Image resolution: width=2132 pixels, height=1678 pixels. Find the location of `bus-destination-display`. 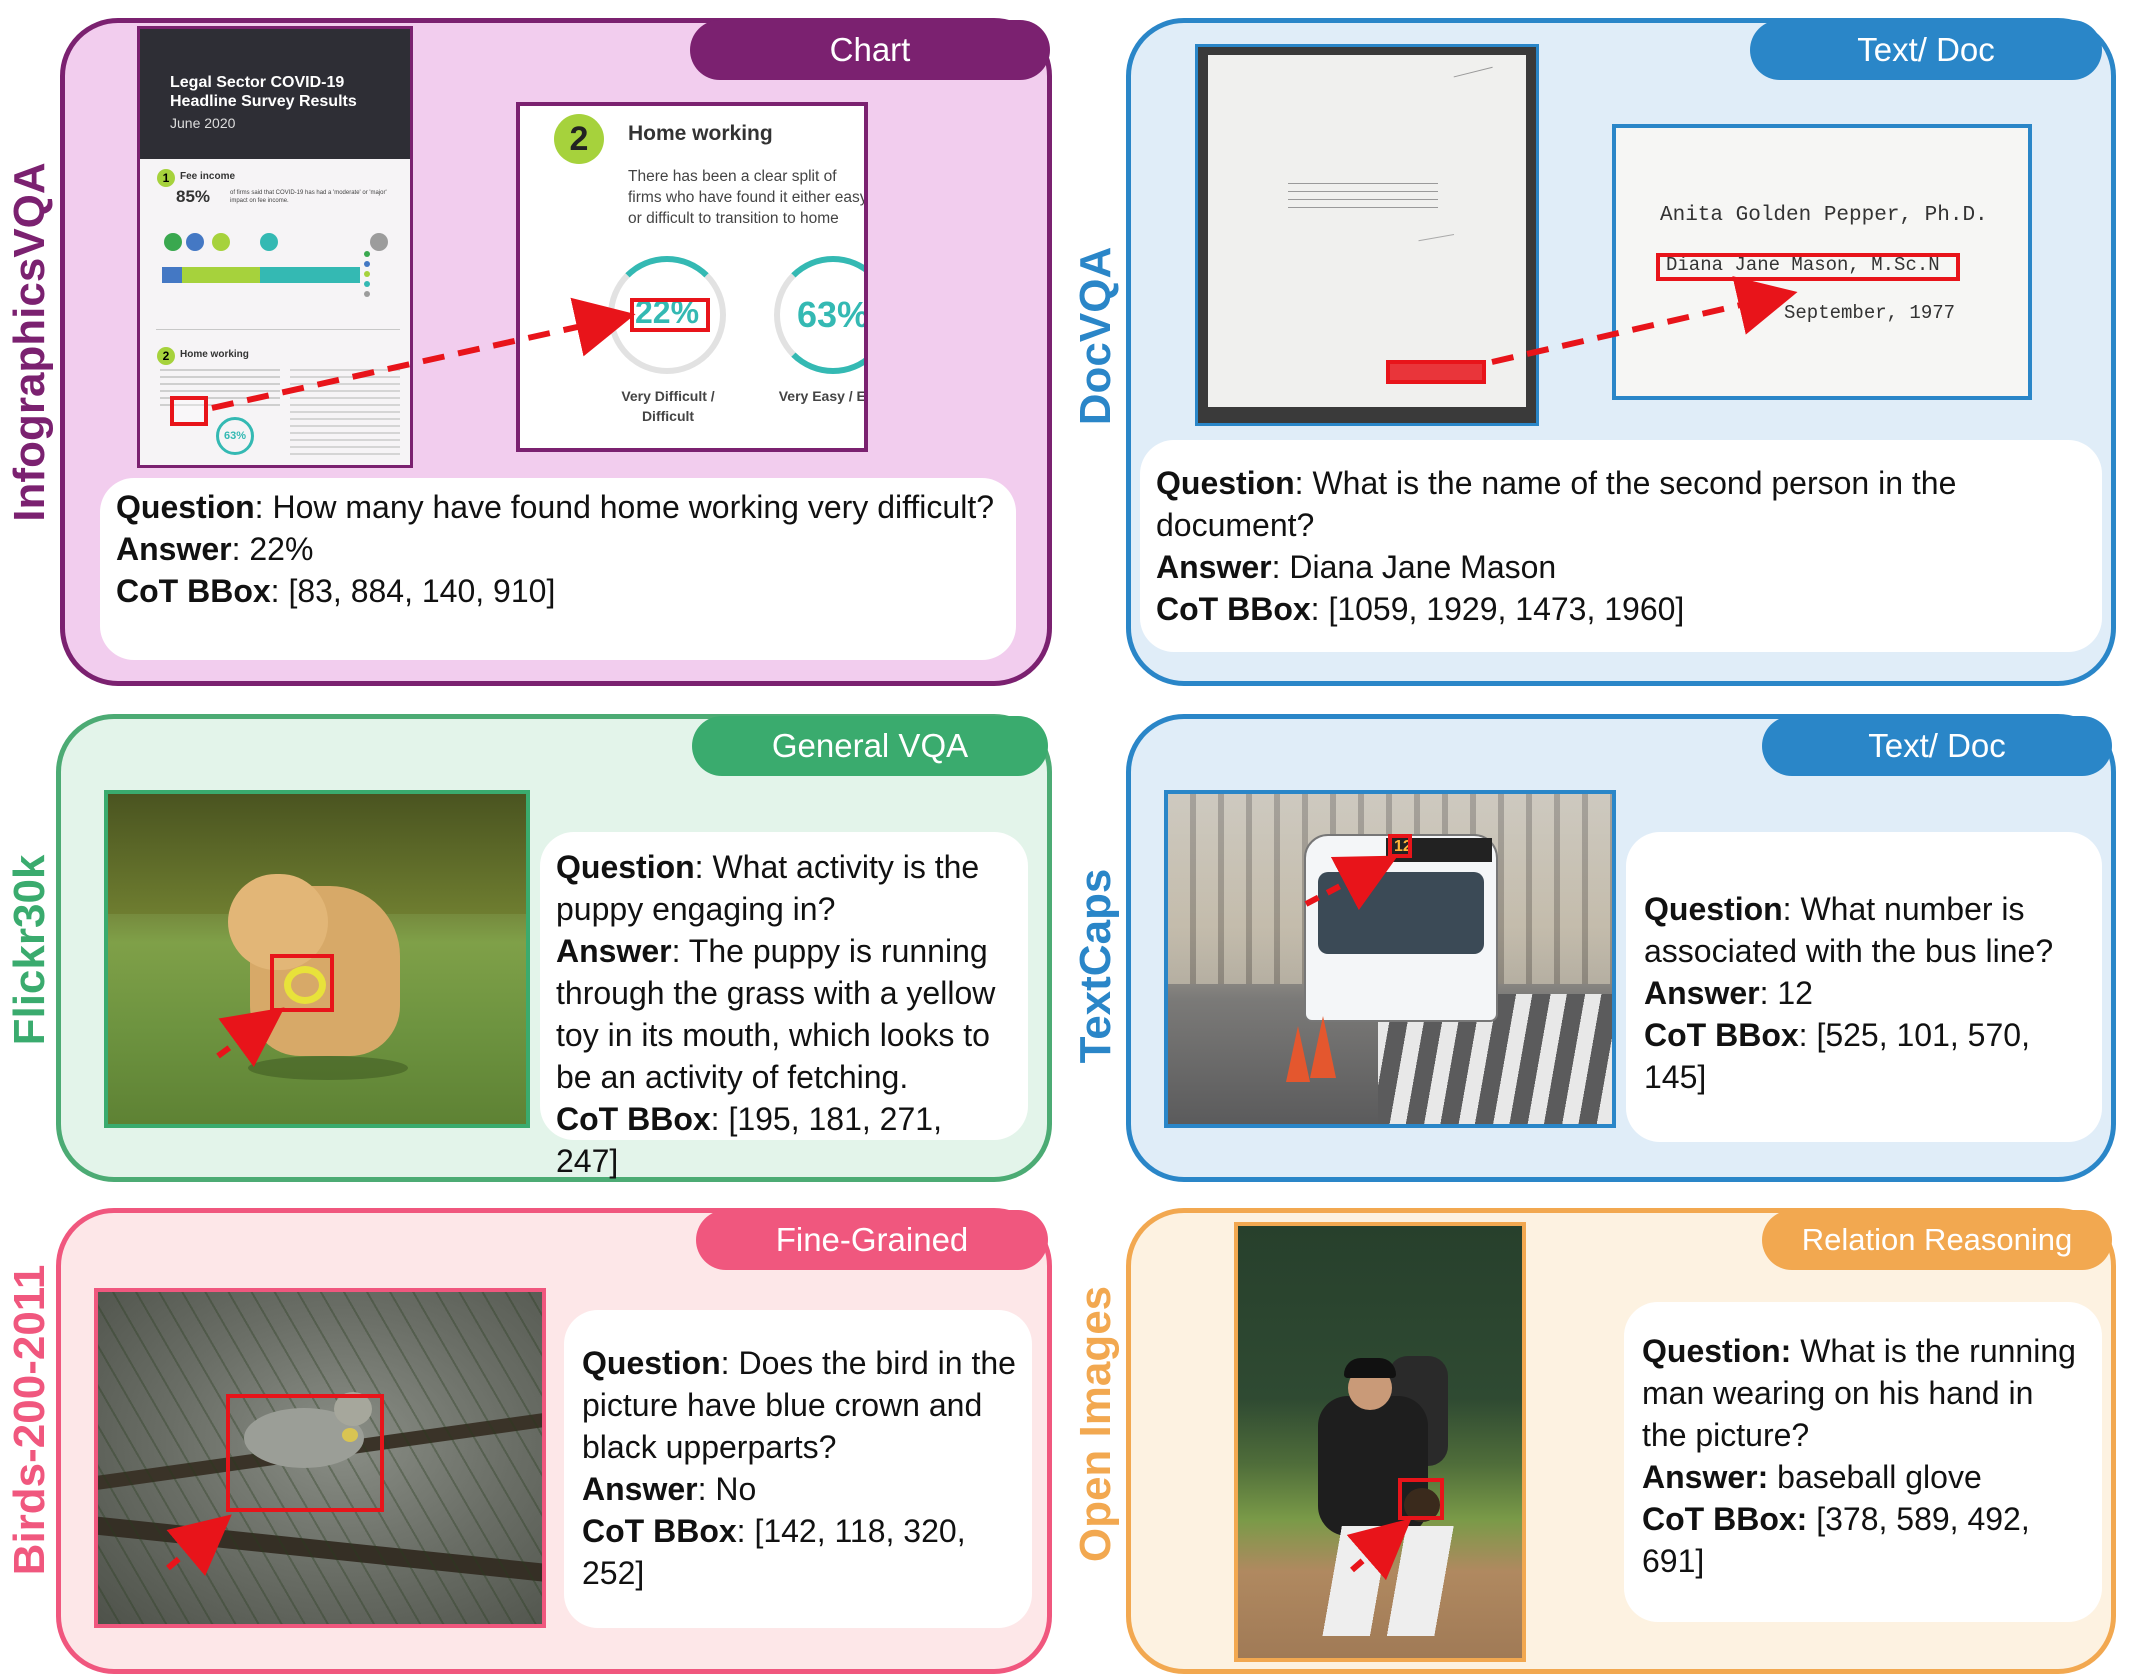

bus-destination-display is located at coordinates (1439, 850).